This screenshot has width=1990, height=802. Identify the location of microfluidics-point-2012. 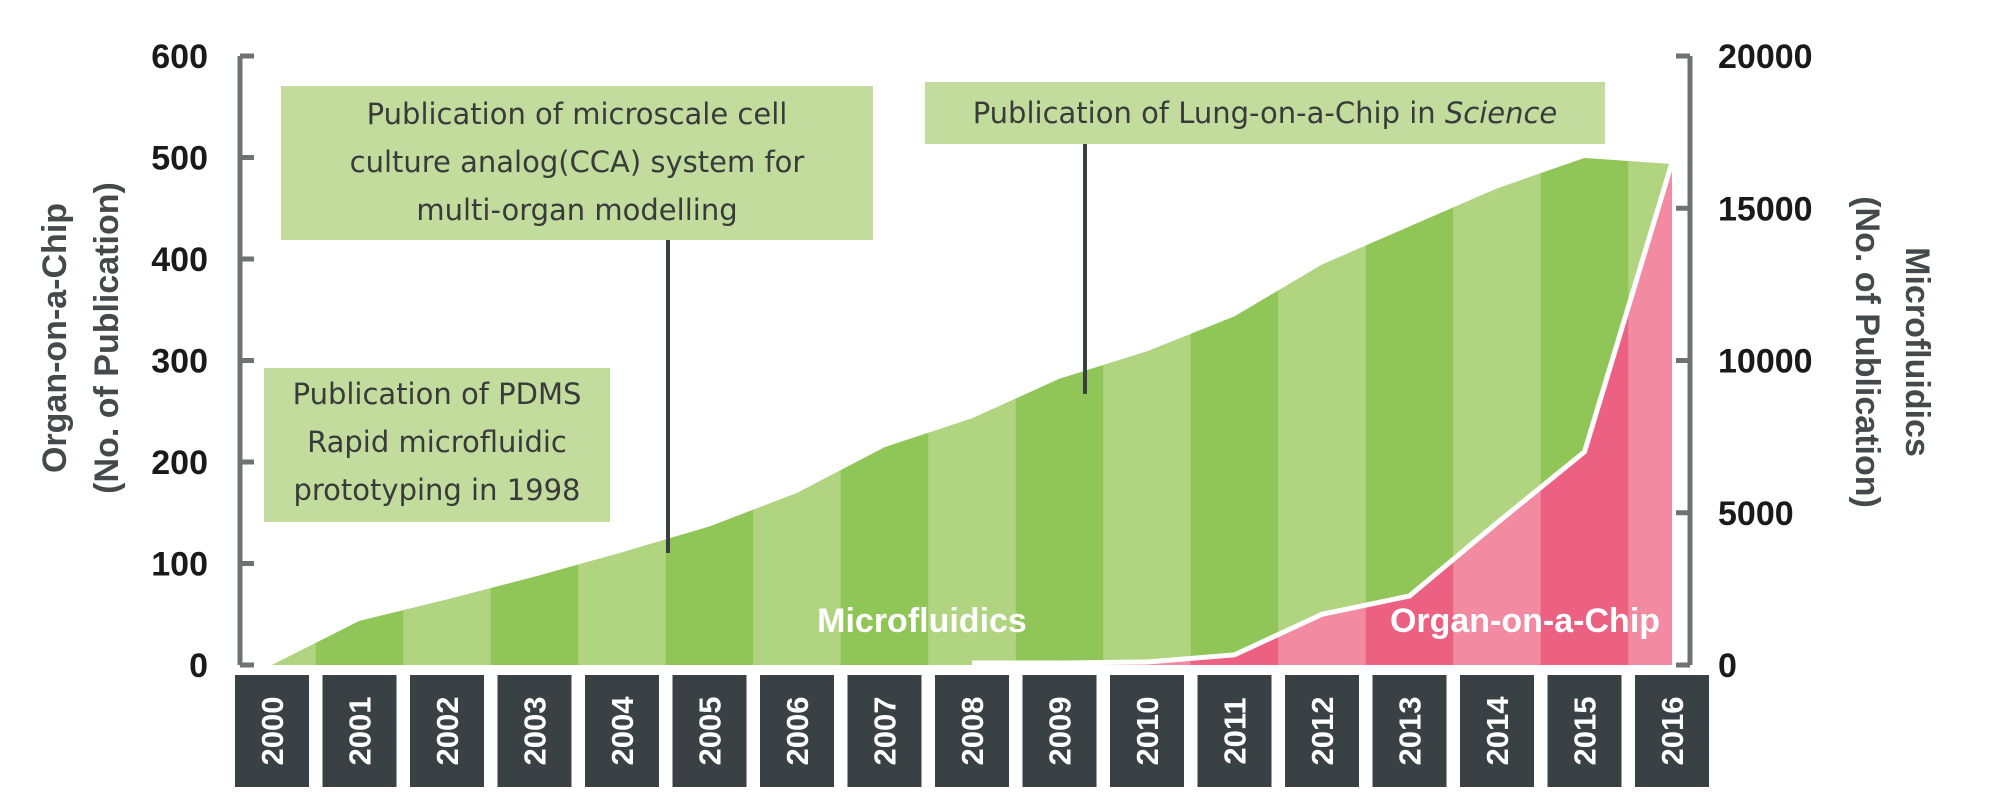
(1322, 411).